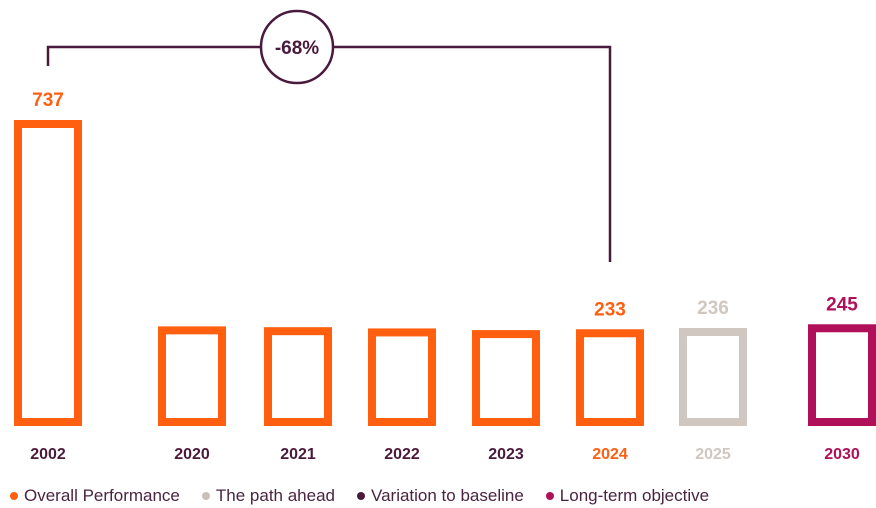 The image size is (876, 508). Describe the element at coordinates (275, 495) in the screenshot. I see `legend-label-path-ahead: The path ahead` at that location.